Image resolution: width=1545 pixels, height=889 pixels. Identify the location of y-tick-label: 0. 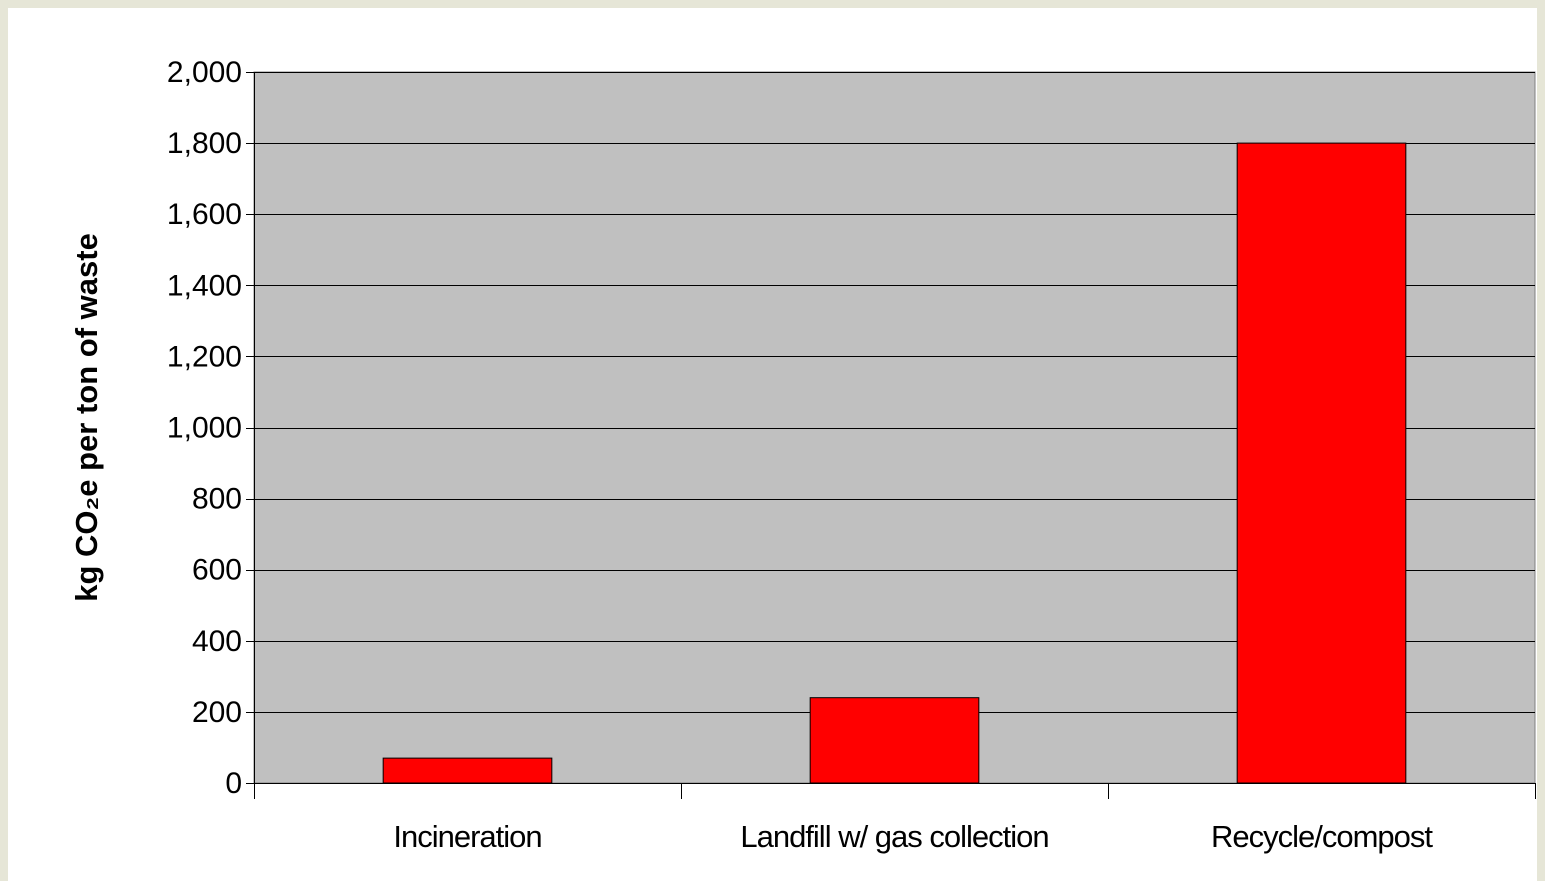
(233, 783).